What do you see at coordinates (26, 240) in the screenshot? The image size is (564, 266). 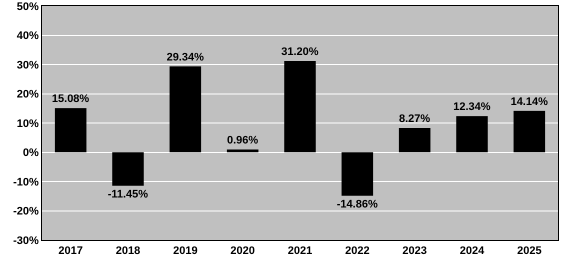 I see `y-tick-label: -30%` at bounding box center [26, 240].